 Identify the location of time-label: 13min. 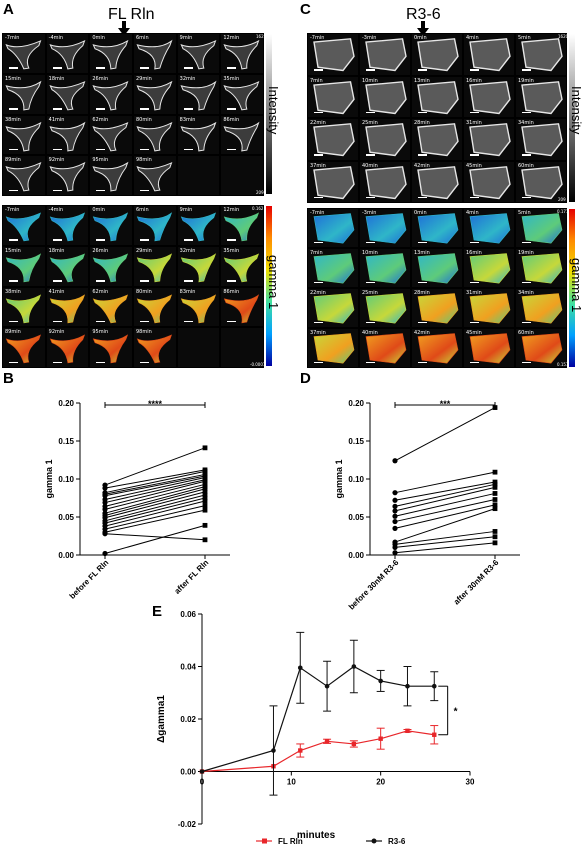
(422, 253).